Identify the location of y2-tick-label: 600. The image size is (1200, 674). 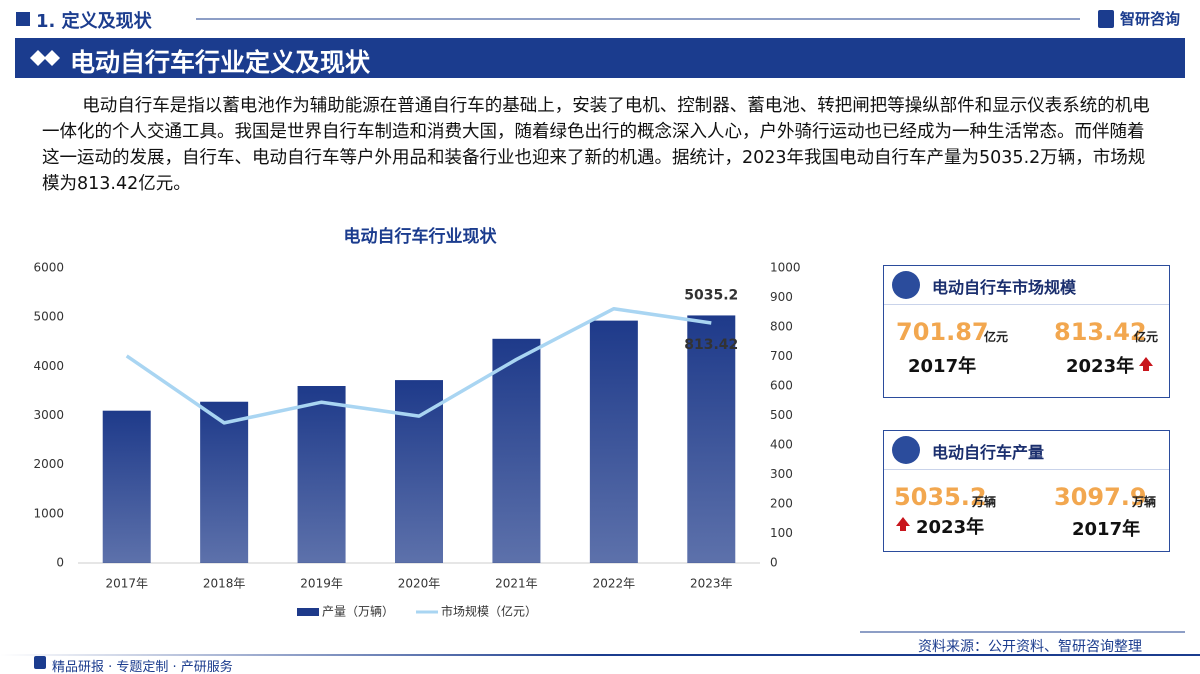
(781, 386).